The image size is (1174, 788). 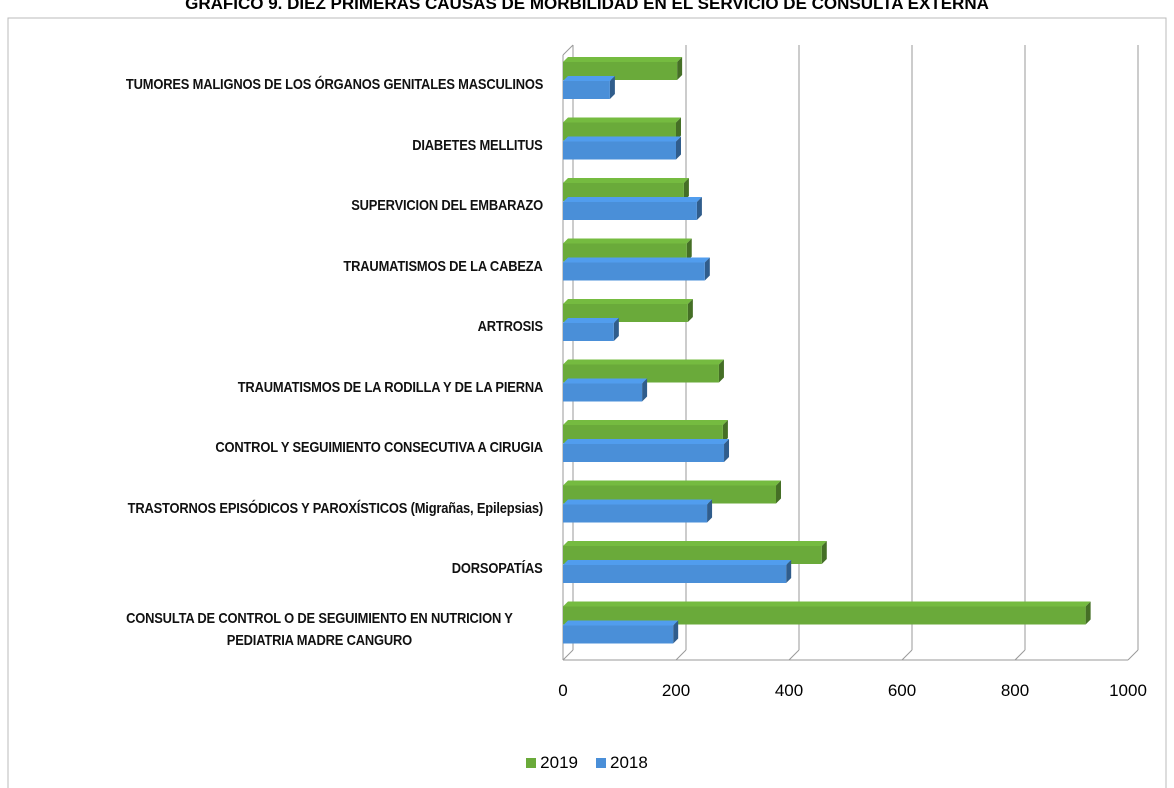 I want to click on y-tick-label: DORSOPATÍAS, so click(x=497, y=569).